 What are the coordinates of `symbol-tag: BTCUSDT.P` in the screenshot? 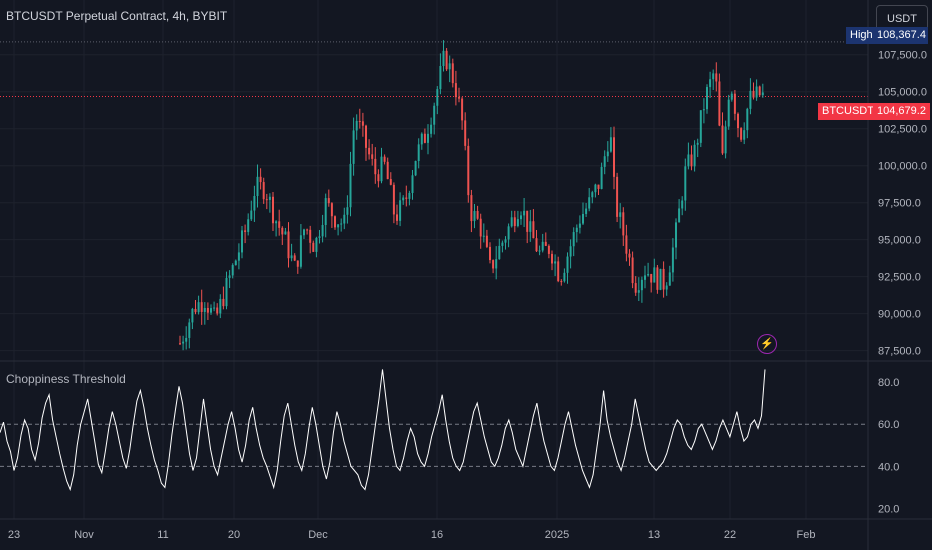 It's located at (853, 111).